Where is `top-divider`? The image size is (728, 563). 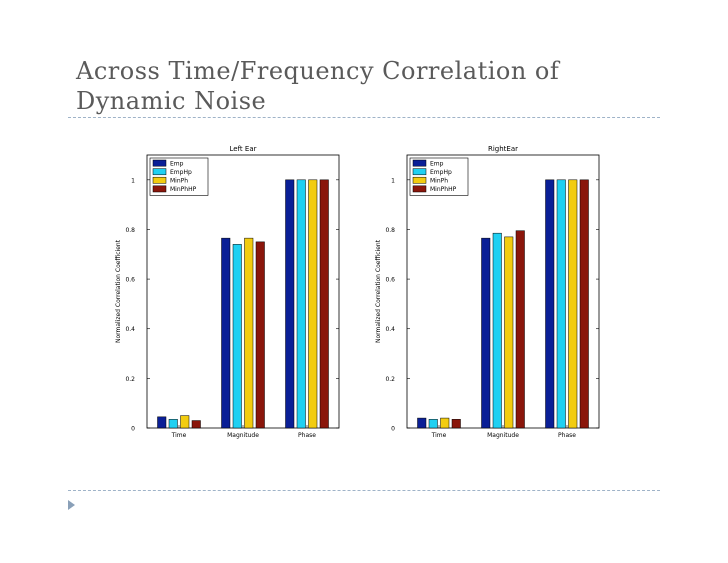 top-divider is located at coordinates (364, 117).